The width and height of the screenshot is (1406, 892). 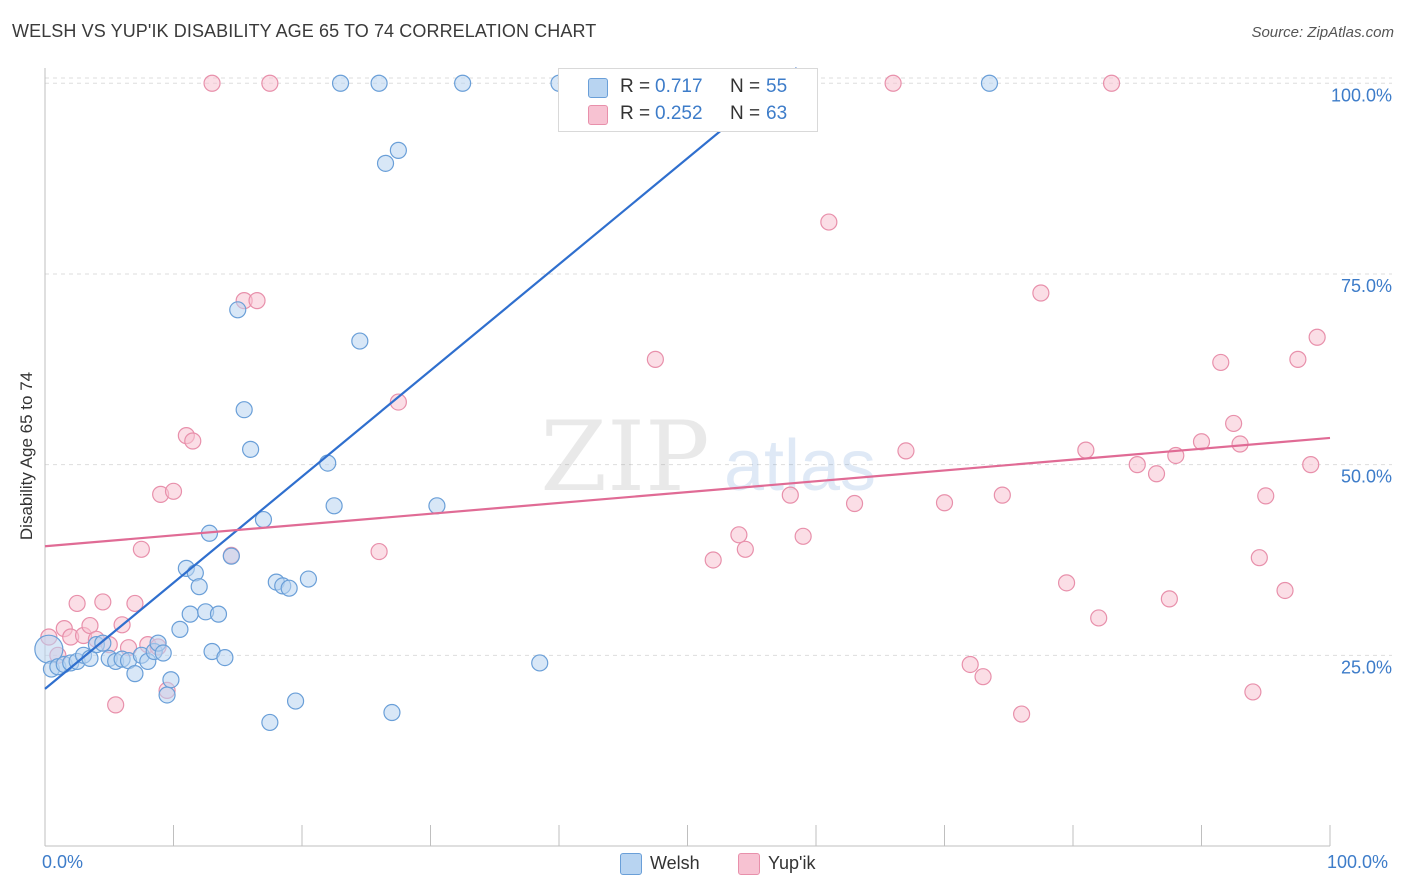 What do you see at coordinates (63, 862) in the screenshot?
I see `x-tick-label-min: 0.0%` at bounding box center [63, 862].